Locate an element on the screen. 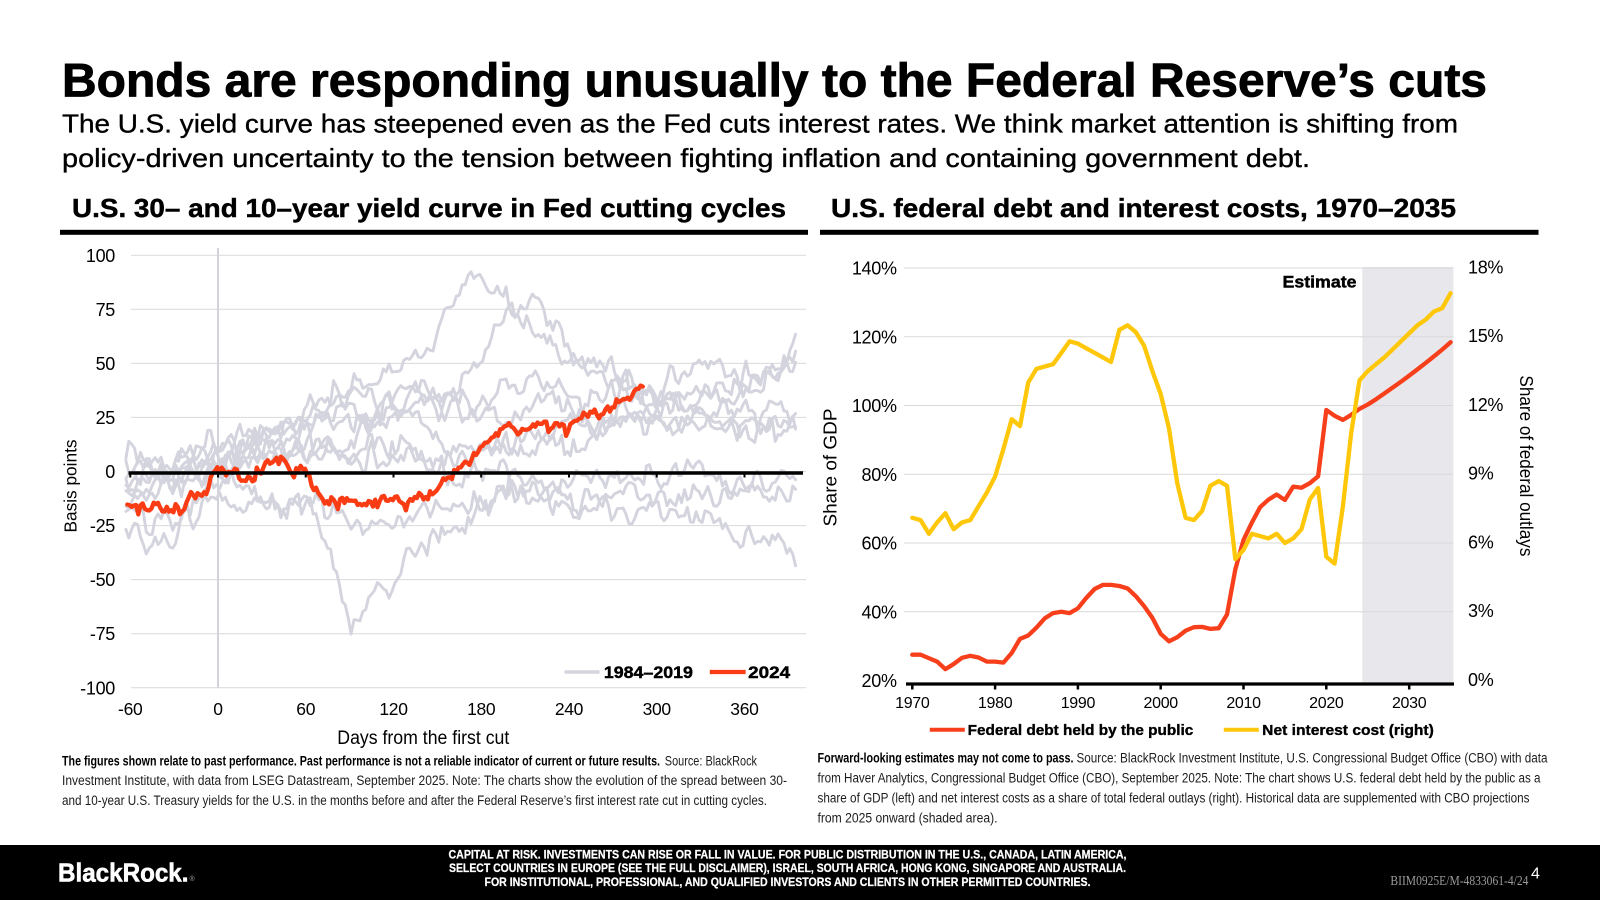  svg-text: Days from the first cut is located at coordinates (423, 738).